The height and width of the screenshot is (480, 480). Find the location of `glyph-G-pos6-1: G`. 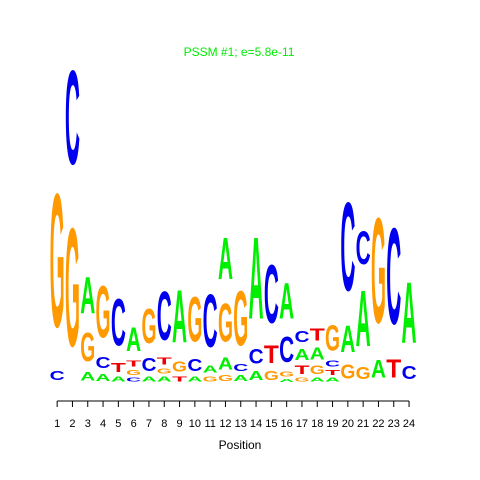

glyph-G-pos6-1: G is located at coordinates (133, 373).